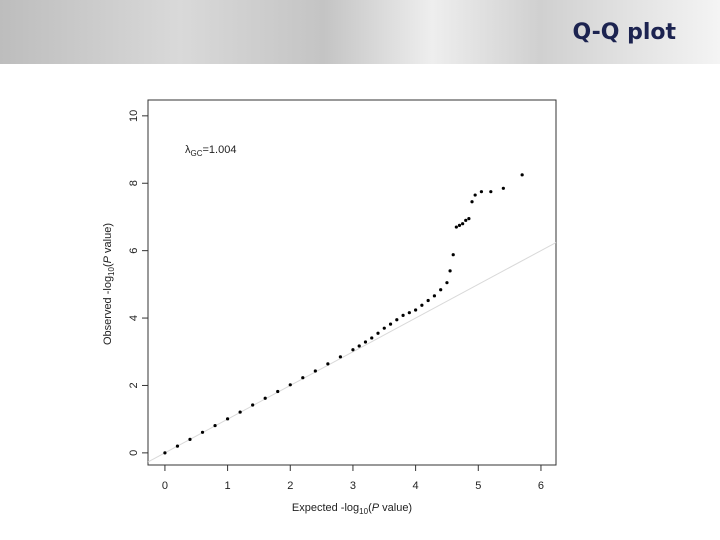 This screenshot has height=540, width=720. What do you see at coordinates (228, 486) in the screenshot?
I see `x-tick-label: 1` at bounding box center [228, 486].